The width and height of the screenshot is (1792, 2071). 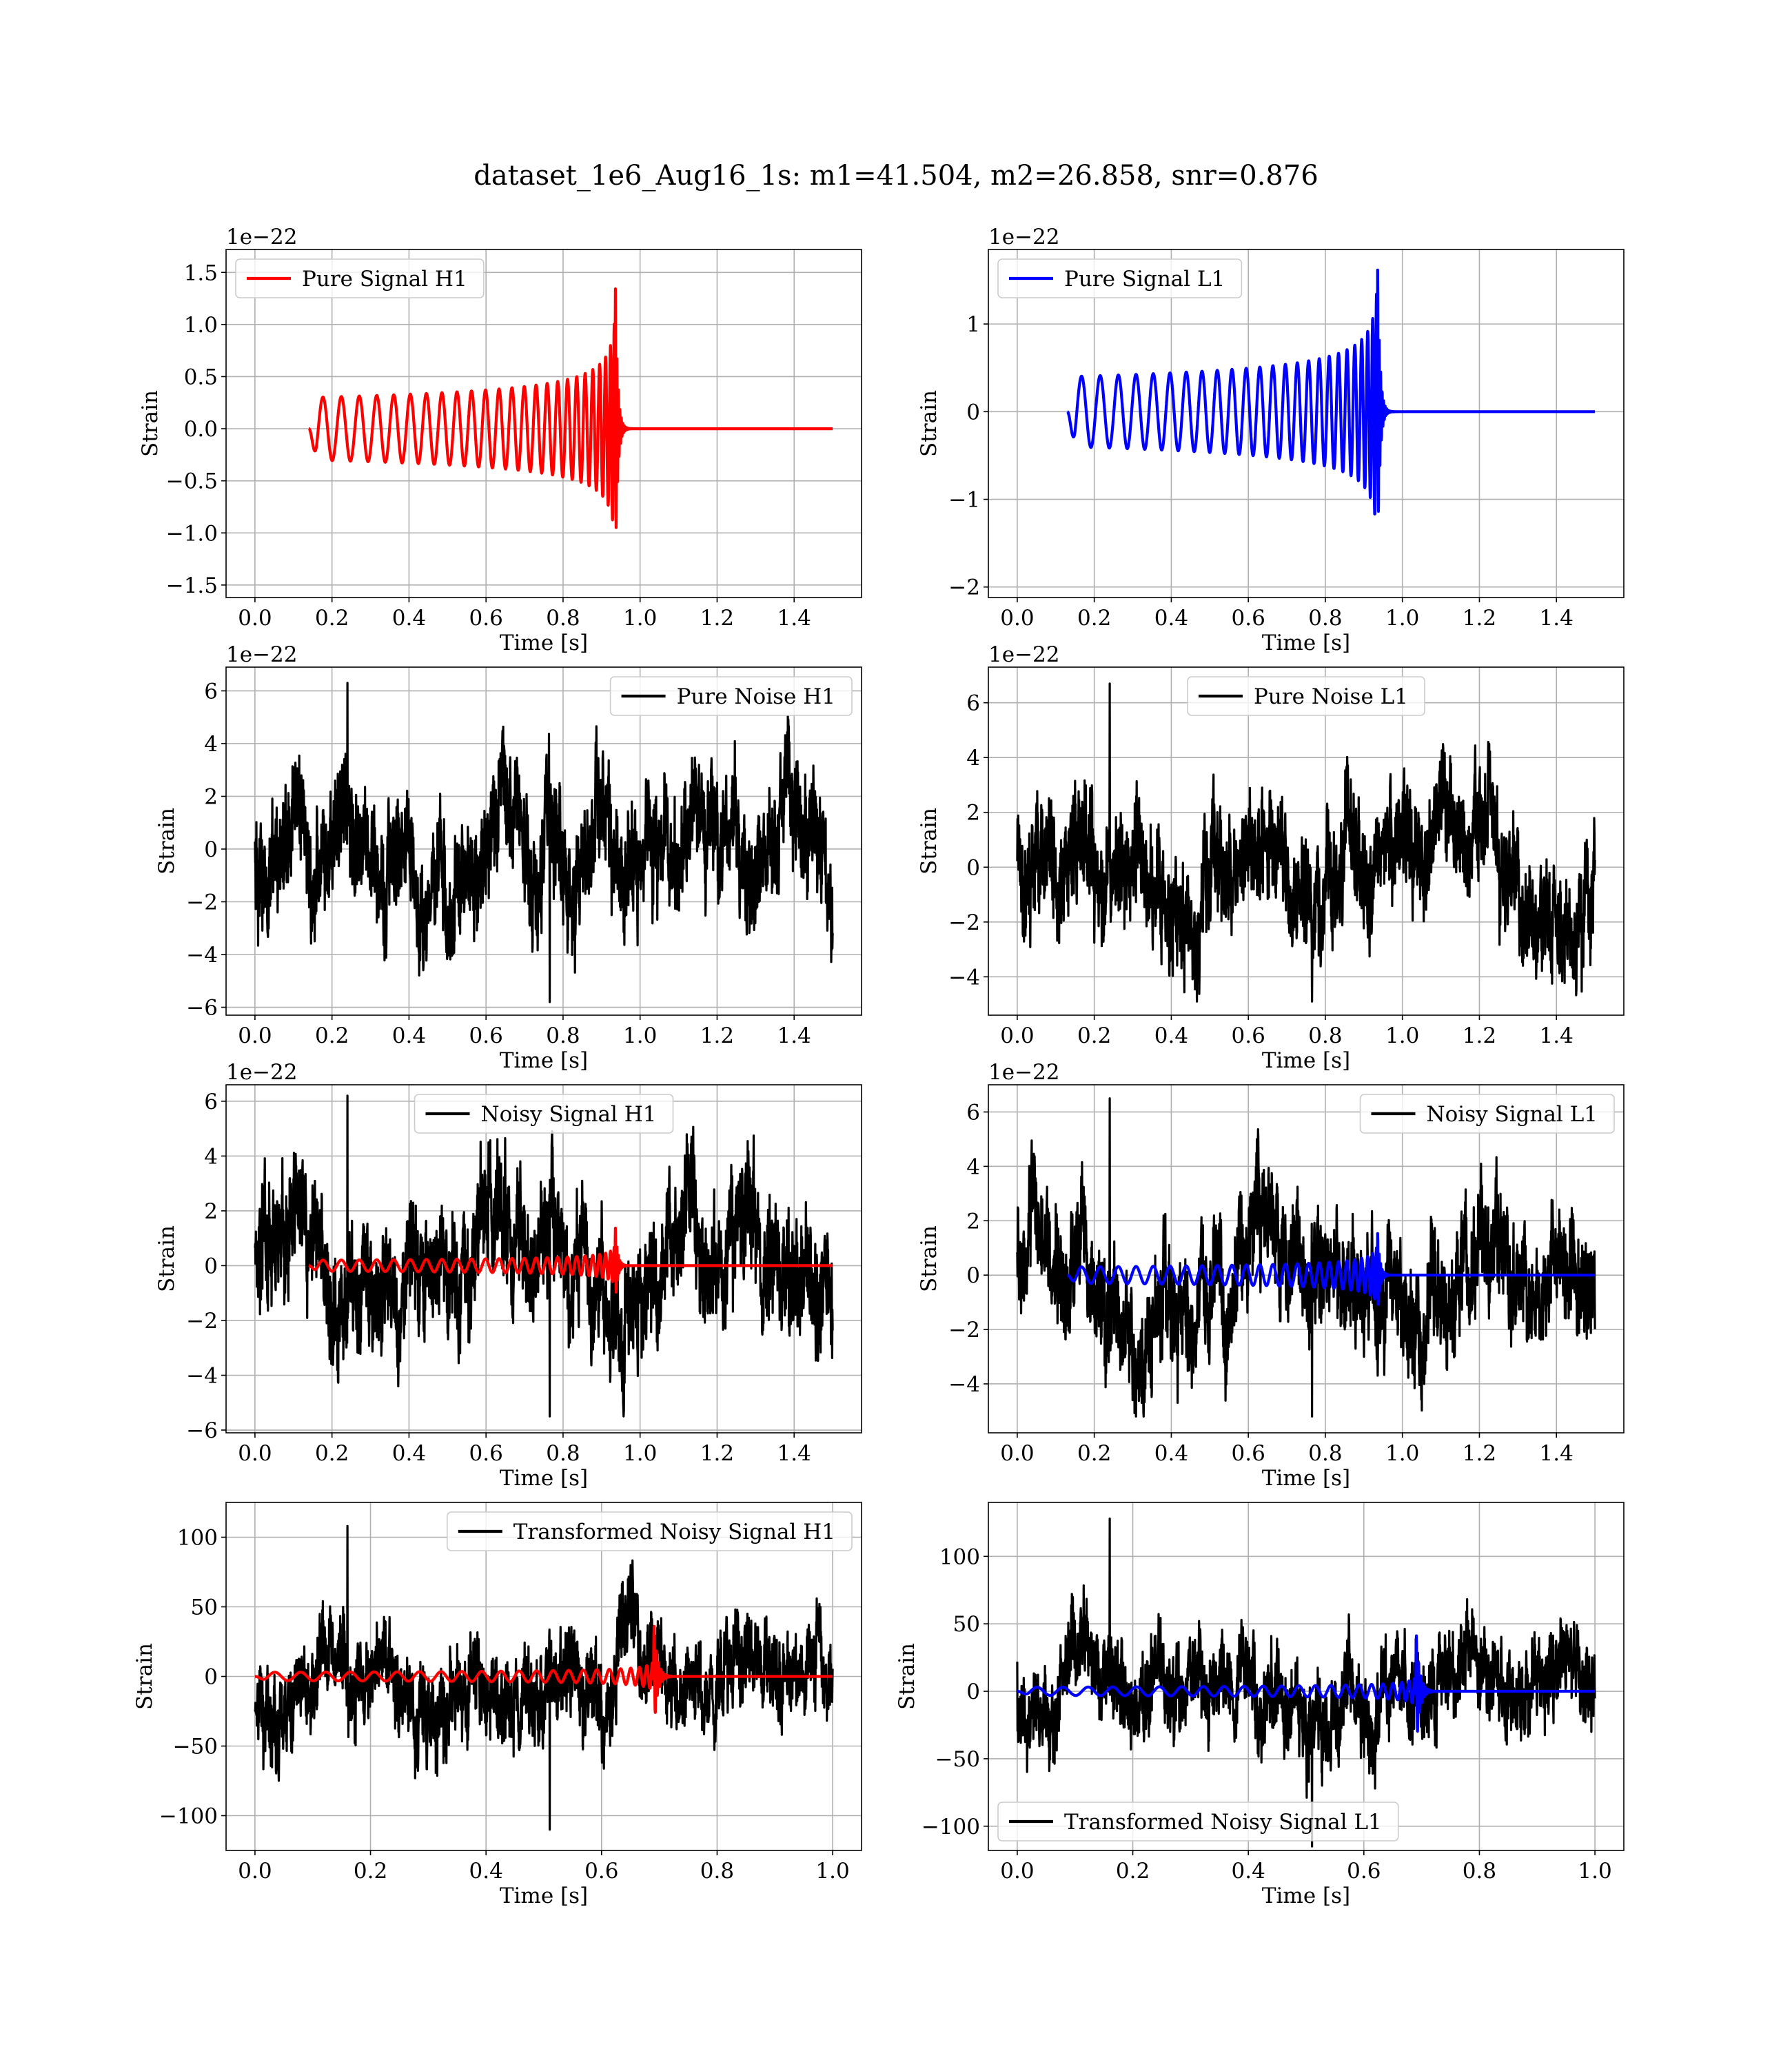 What do you see at coordinates (202, 1375) in the screenshot?
I see `y-tick-label: −4` at bounding box center [202, 1375].